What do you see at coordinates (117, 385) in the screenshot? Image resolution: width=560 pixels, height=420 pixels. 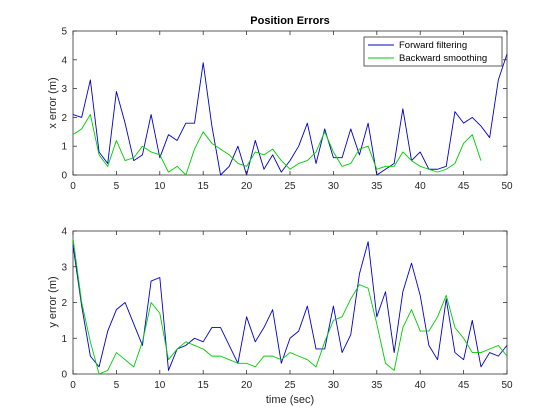 I see `y-error-xtick-label: 5` at bounding box center [117, 385].